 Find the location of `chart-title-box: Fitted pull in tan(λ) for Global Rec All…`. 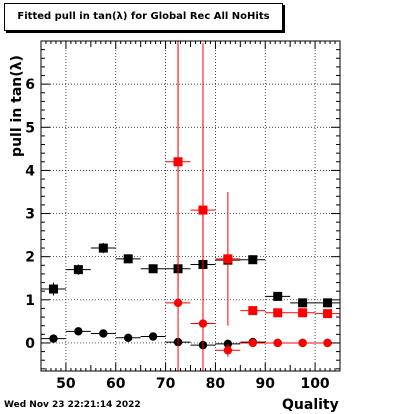

chart-title-box: Fitted pull in tan(λ) for Global Rec All… is located at coordinates (143, 17).